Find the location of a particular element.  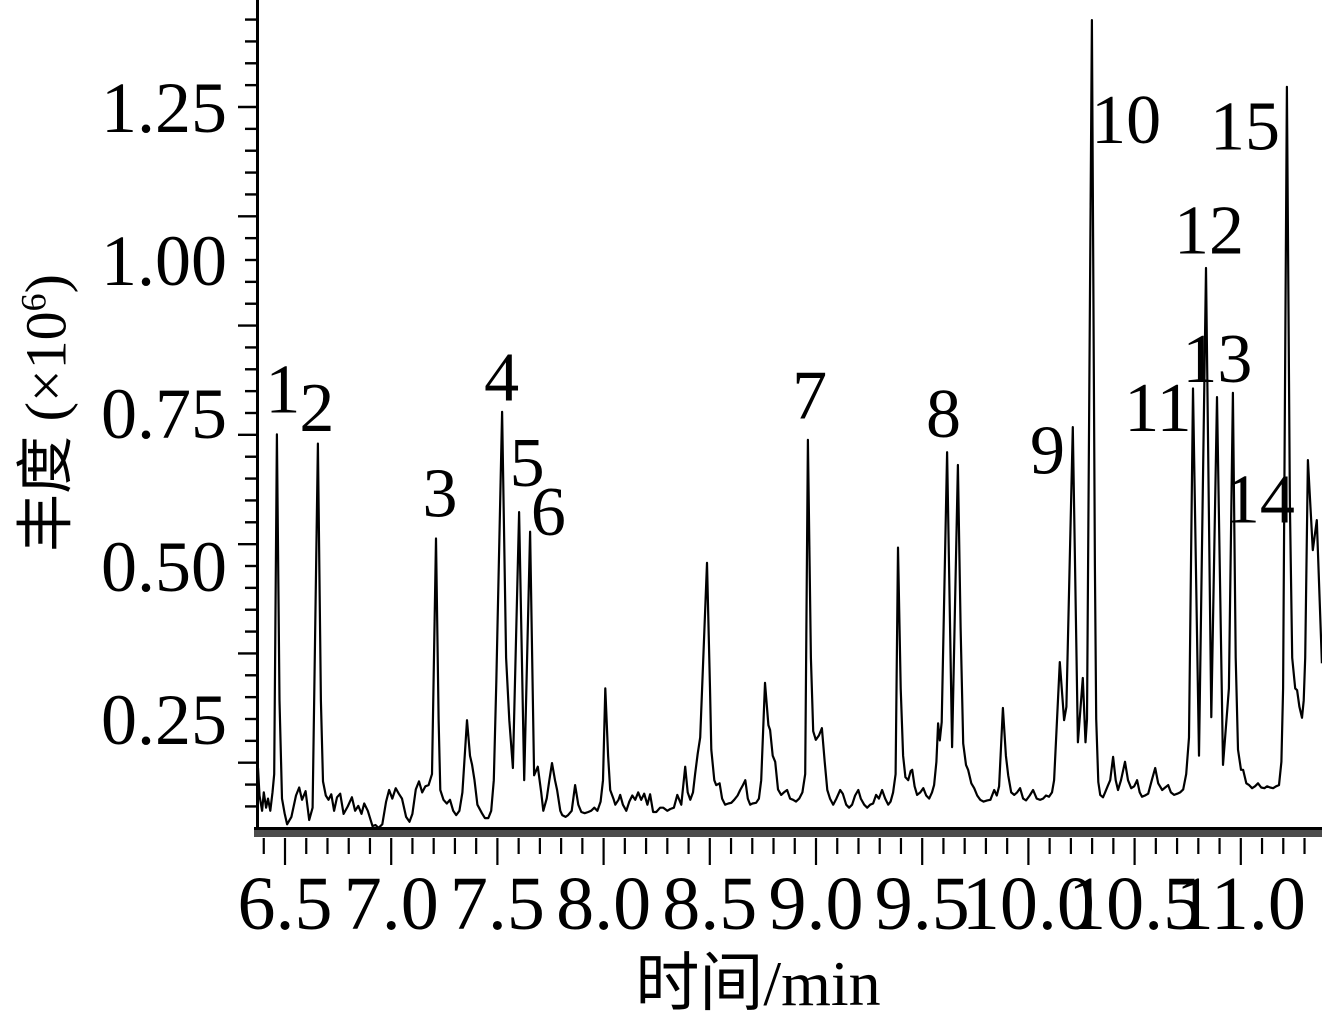

x-axis-line is located at coordinates (788, 828).